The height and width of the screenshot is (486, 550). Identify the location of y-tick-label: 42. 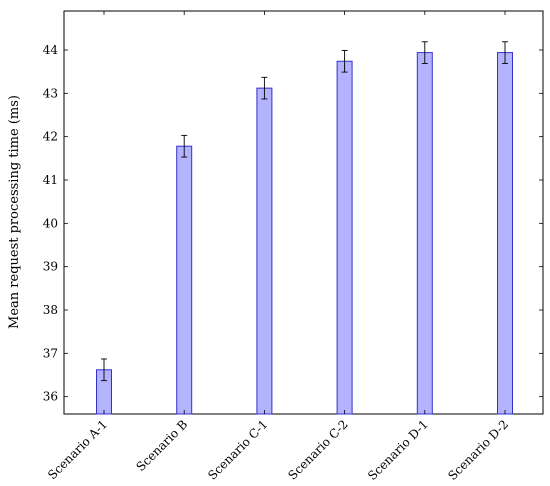
(50, 137).